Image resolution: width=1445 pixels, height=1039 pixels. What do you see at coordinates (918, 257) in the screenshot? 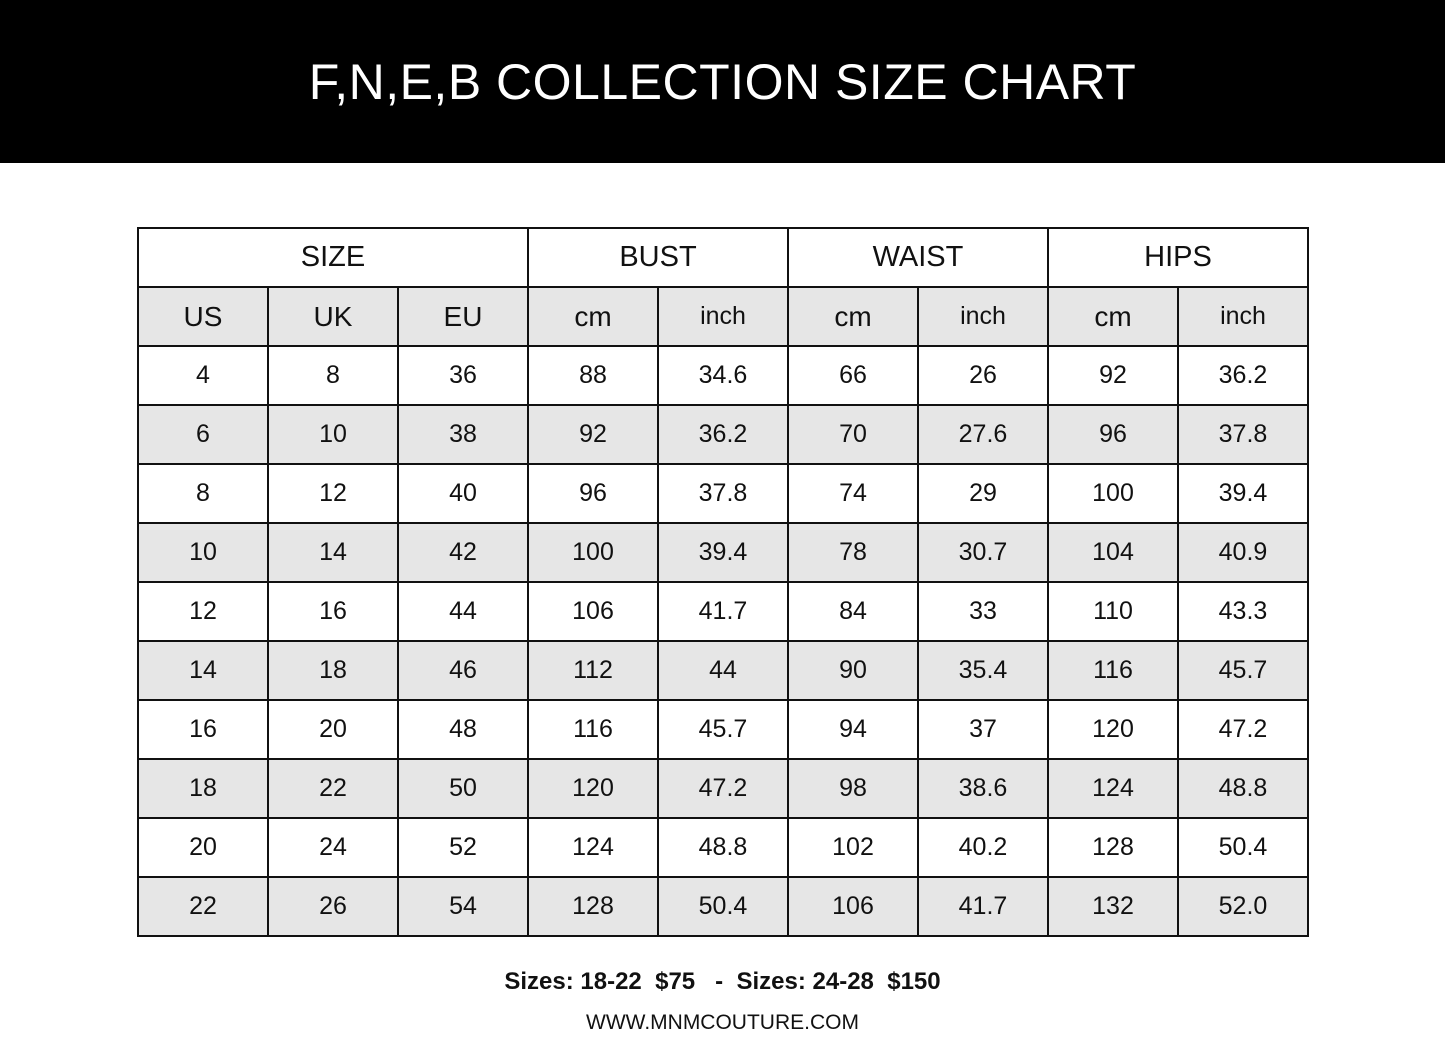
I see `group-waist: WAIST` at bounding box center [918, 257].